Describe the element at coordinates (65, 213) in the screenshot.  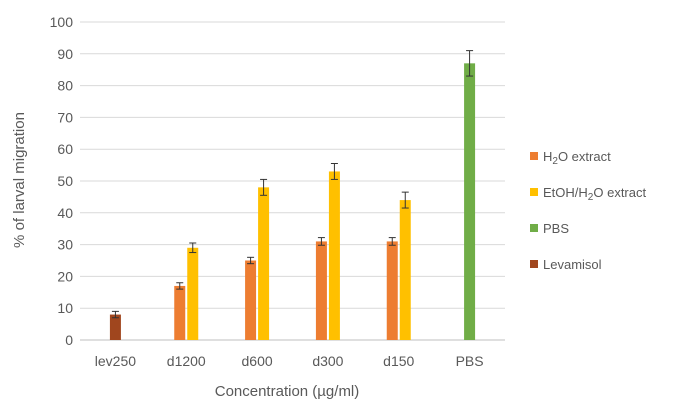
I see `y-tick-label: 40` at that location.